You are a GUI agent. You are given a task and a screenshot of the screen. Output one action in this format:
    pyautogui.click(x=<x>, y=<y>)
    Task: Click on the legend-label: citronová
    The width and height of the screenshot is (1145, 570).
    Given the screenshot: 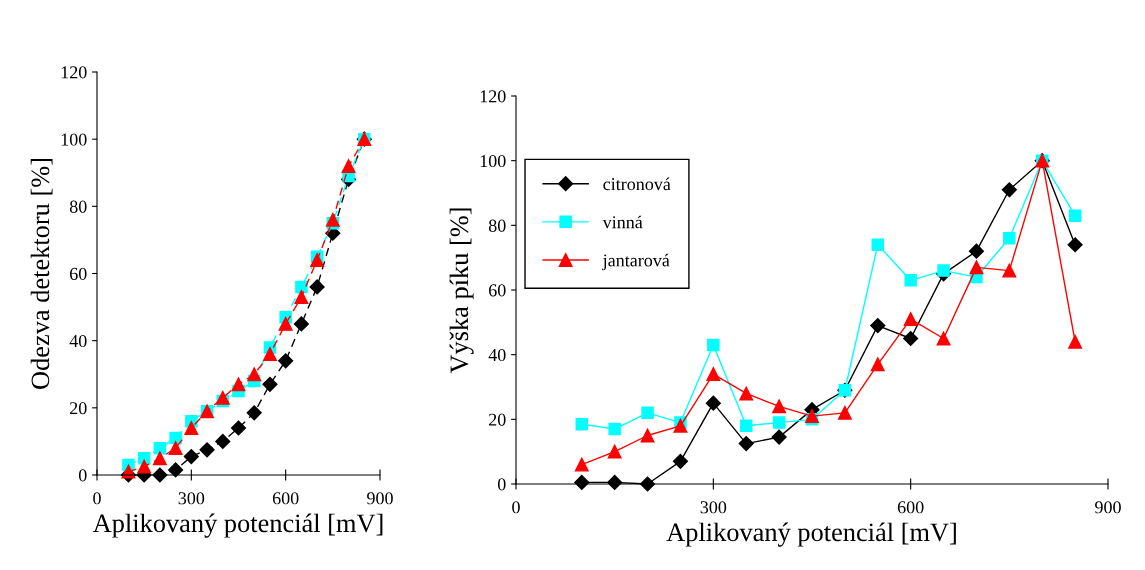 What is the action you would take?
    pyautogui.click(x=637, y=184)
    